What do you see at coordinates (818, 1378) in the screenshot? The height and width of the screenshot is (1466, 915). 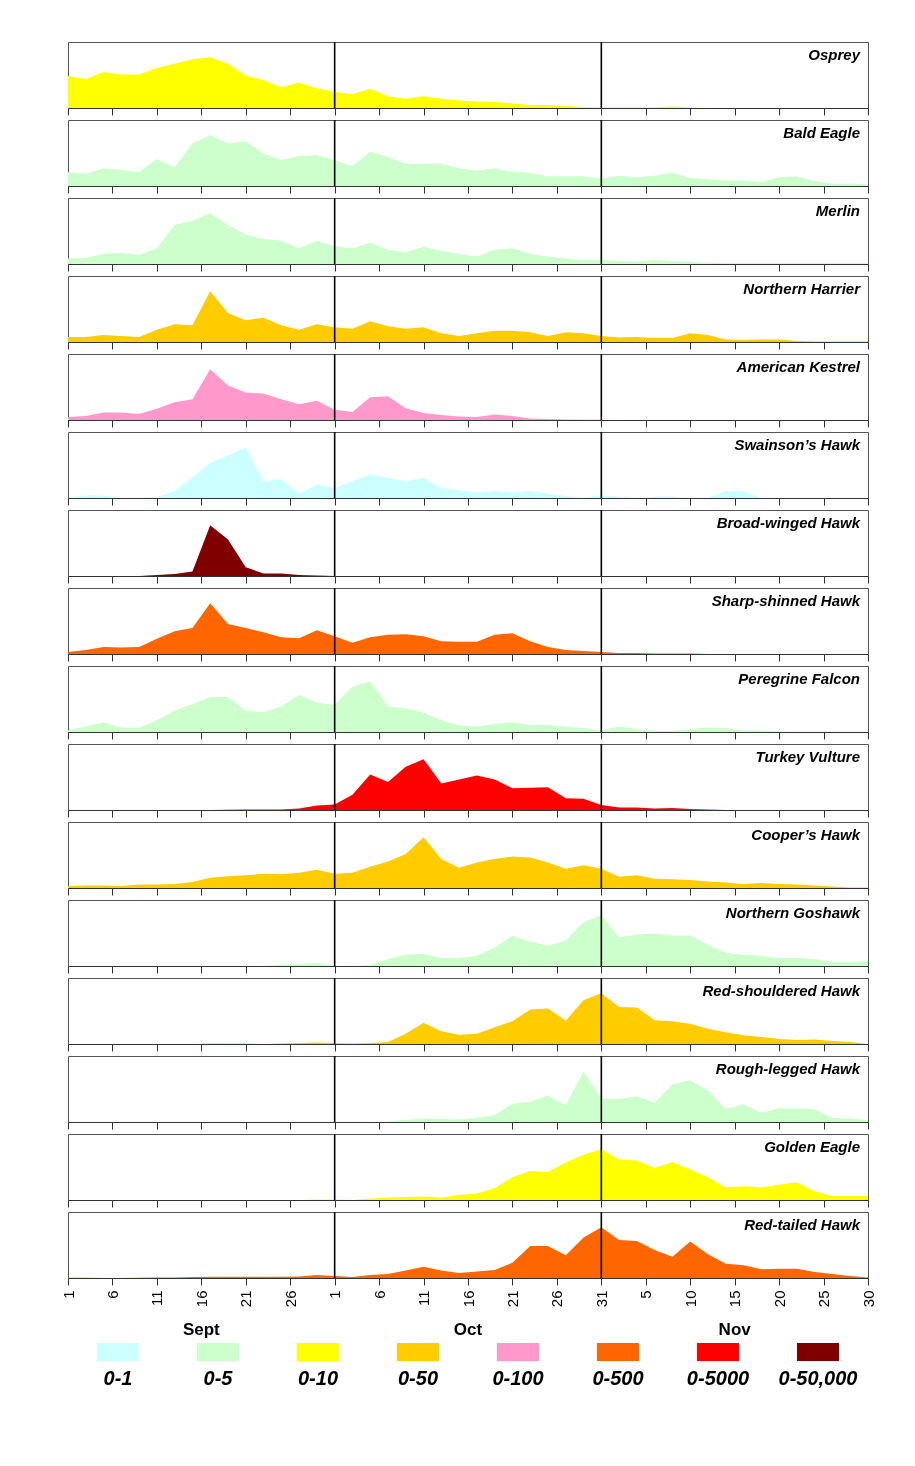 I see `category-label: 0-50,000` at bounding box center [818, 1378].